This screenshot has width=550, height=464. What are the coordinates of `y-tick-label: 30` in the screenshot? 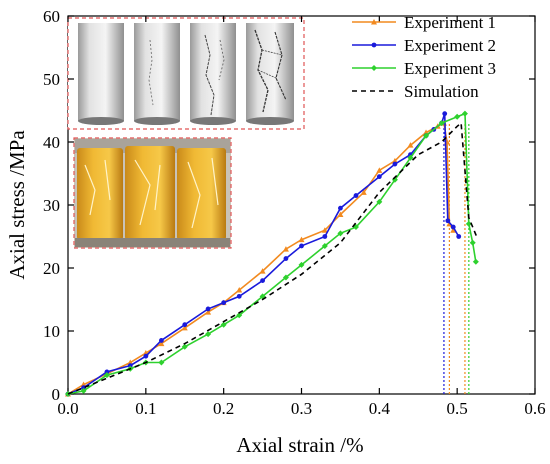 It's located at (51, 205).